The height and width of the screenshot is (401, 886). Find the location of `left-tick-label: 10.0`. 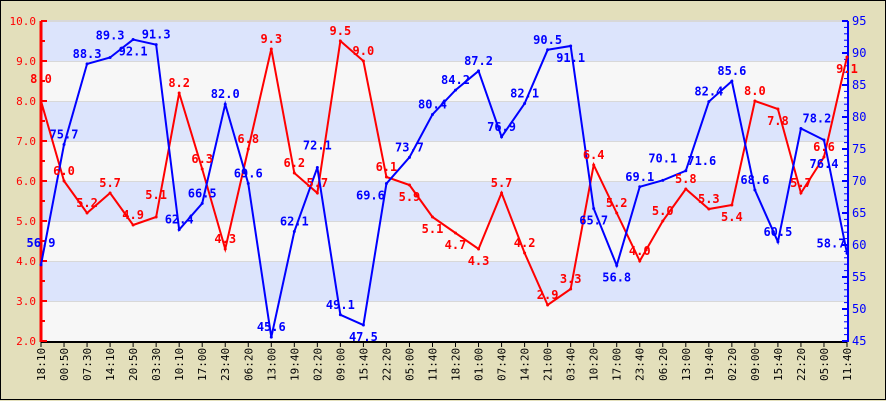

left-tick-label: 10.0 is located at coordinates (23, 21).